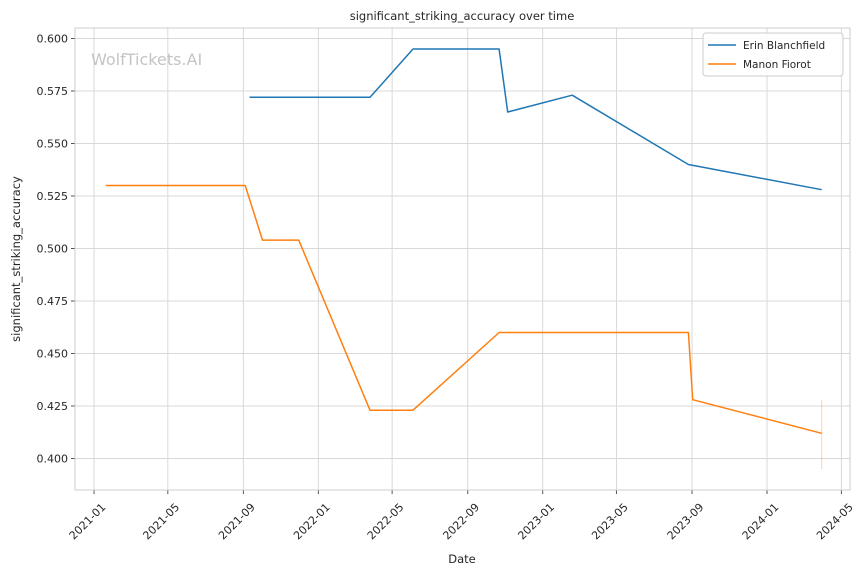 Image resolution: width=867 pixels, height=575 pixels. Describe the element at coordinates (53, 196) in the screenshot. I see `y-tick-label: 0.525` at that location.